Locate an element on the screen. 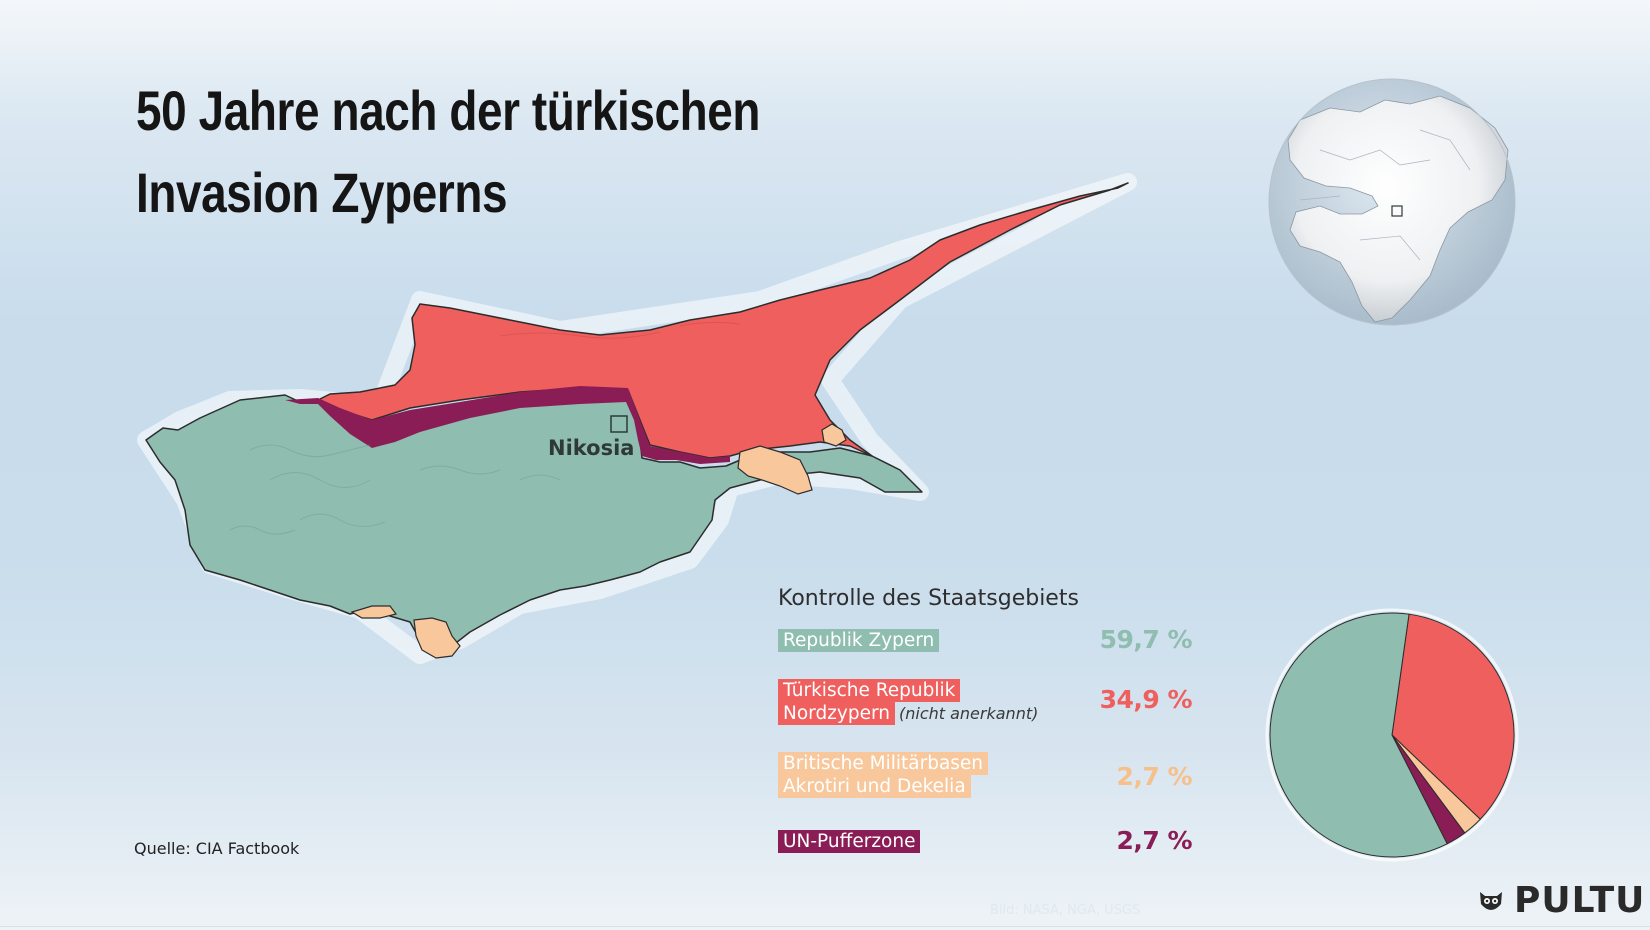 The height and width of the screenshot is (930, 1650). region-nordzypern is located at coordinates (723, 320).